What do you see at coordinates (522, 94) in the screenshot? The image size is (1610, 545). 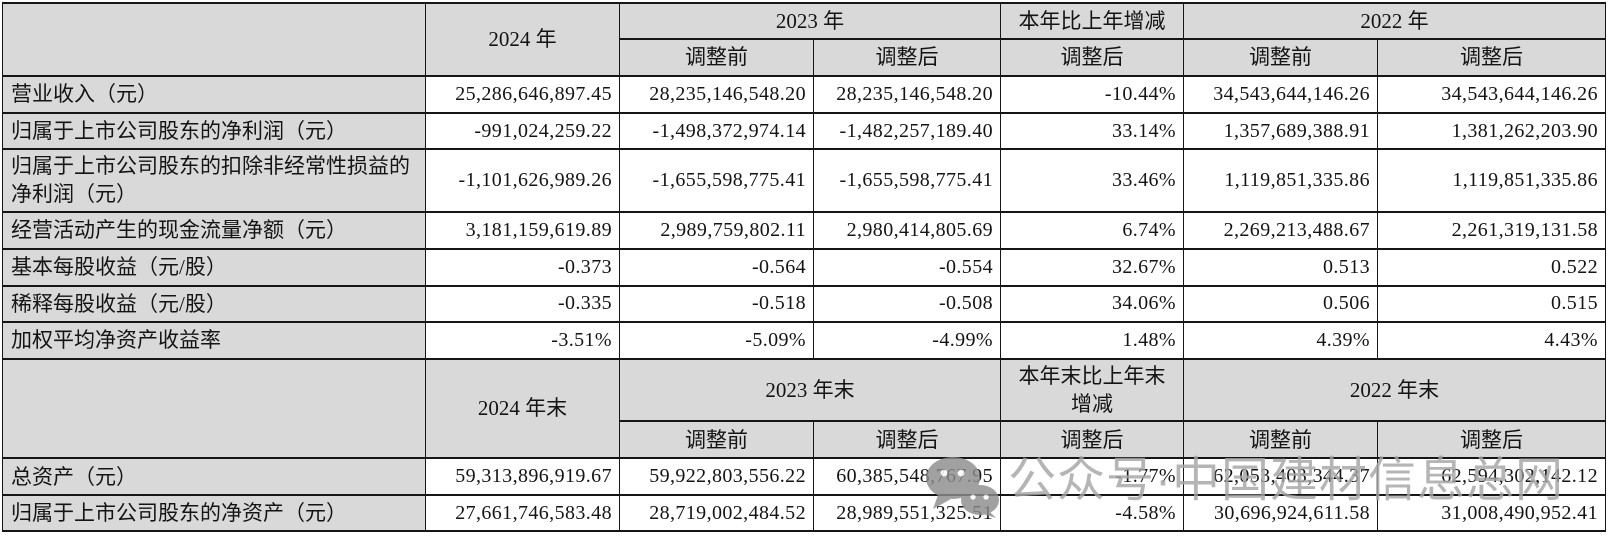 I see `cell-2024: 25,286,646,897.45` at bounding box center [522, 94].